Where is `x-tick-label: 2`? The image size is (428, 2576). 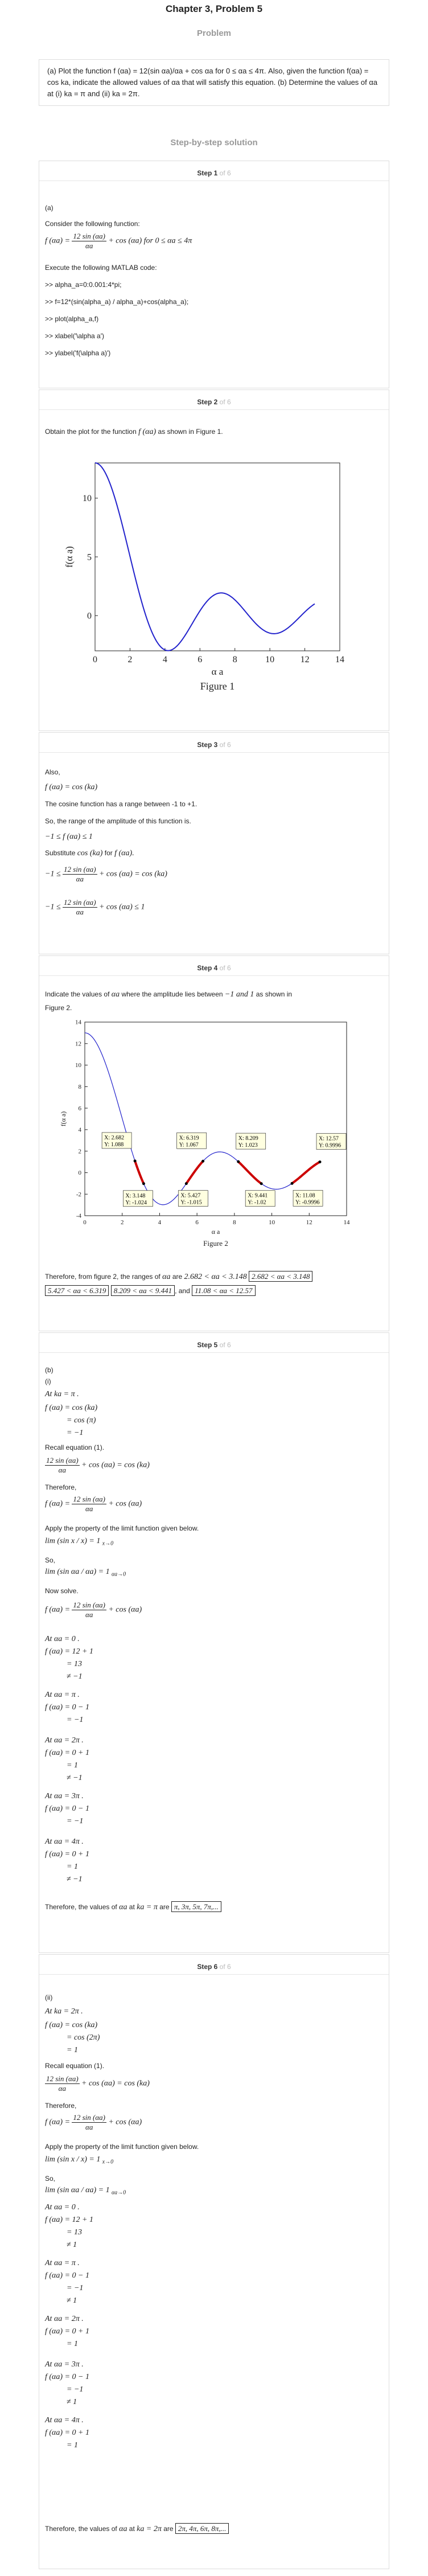
x-tick-label: 2 is located at coordinates (129, 659).